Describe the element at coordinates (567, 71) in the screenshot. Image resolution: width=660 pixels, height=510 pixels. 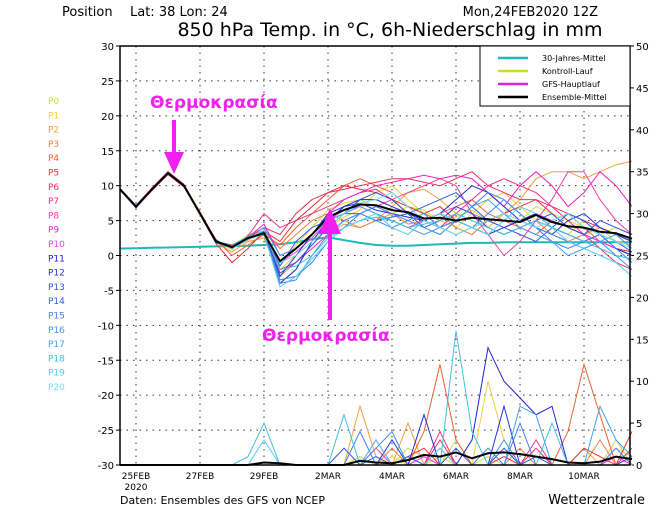
I see `legend-label: Kontroll-Lauf` at that location.